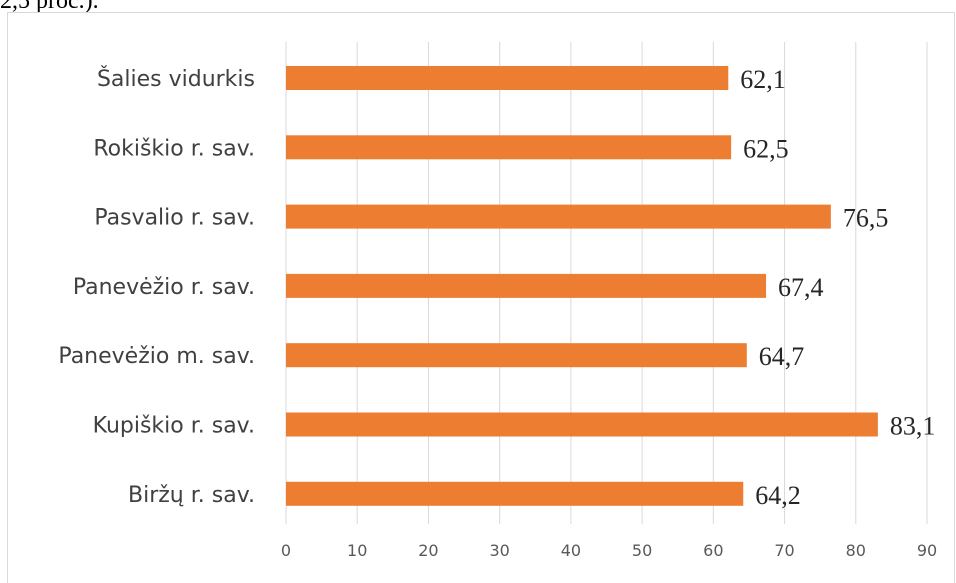  What do you see at coordinates (763, 79) in the screenshot?
I see `data-label: 62,1` at bounding box center [763, 79].